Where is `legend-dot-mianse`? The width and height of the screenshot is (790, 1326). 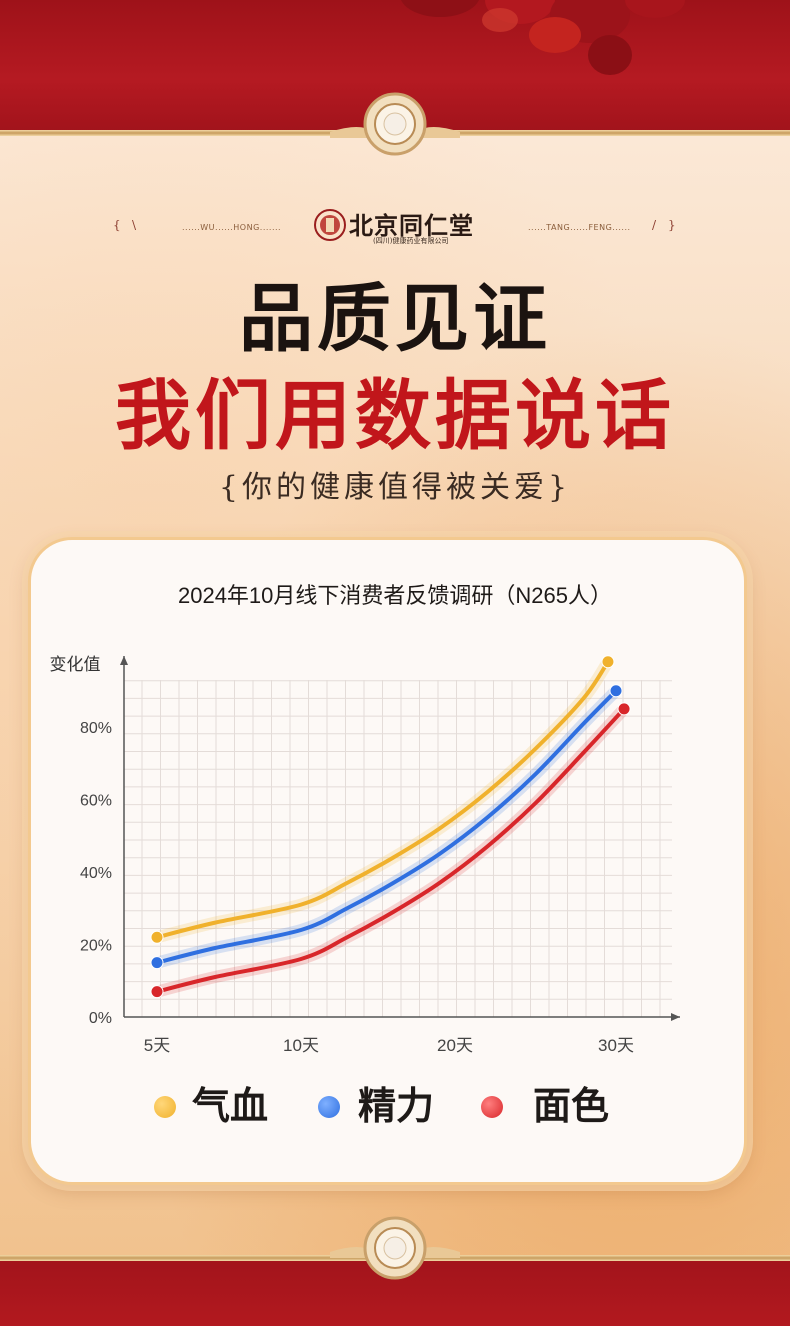 legend-dot-mianse is located at coordinates (492, 1107).